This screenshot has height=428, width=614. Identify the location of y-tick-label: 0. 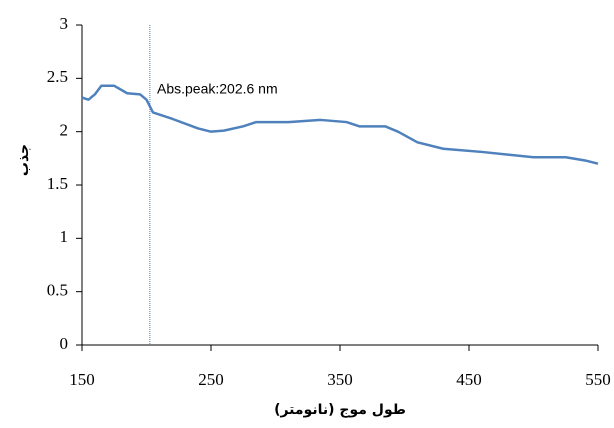
(64, 343).